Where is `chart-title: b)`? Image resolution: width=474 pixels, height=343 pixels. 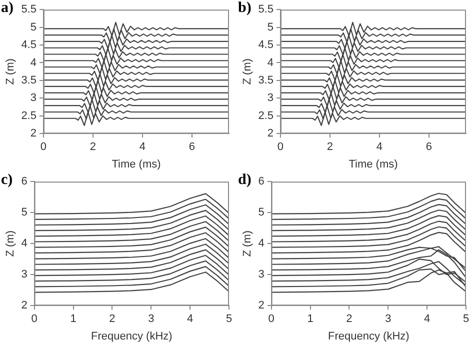
chart-title: b) is located at coordinates (245, 8).